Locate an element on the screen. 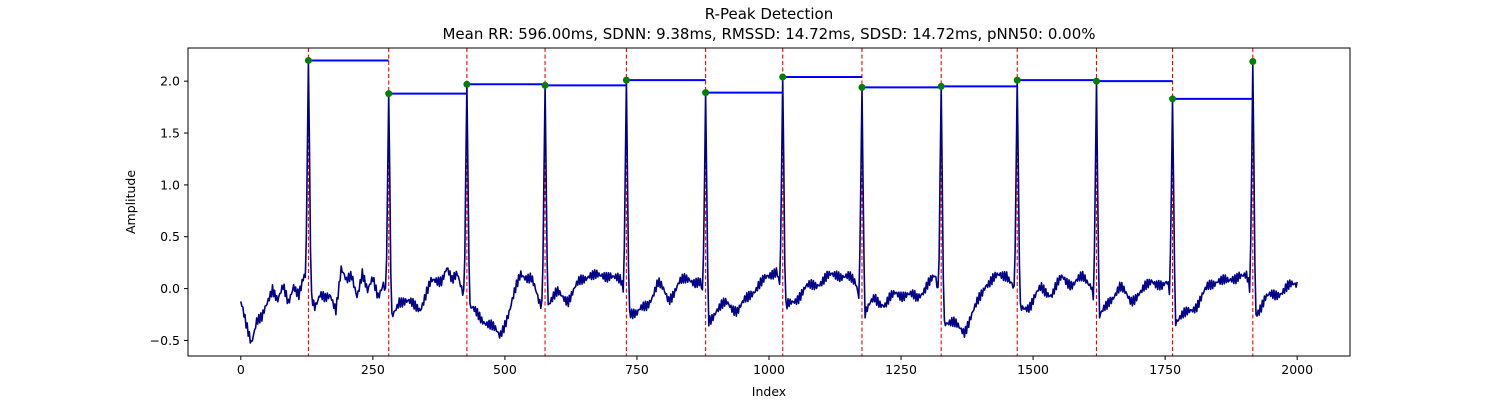 The height and width of the screenshot is (400, 1500). x-tick-label: 500 is located at coordinates (505, 369).